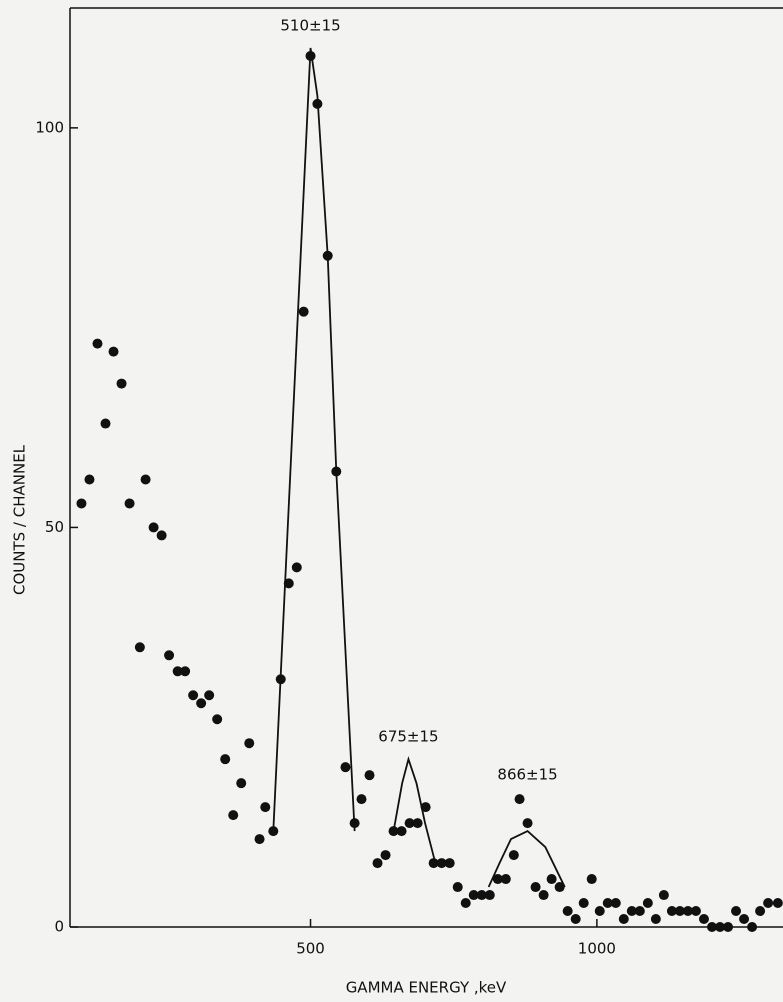  What do you see at coordinates (426, 988) in the screenshot?
I see `x-axis-label: GAMMA ENERGY ,keV` at bounding box center [426, 988].